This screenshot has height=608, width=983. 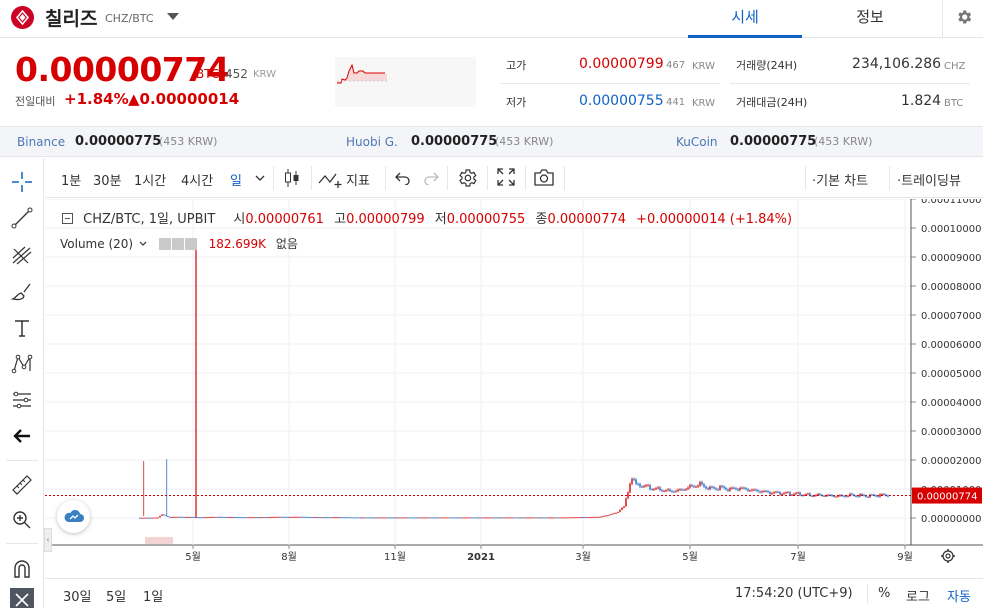 I want to click on ruler-tool, so click(x=22, y=485).